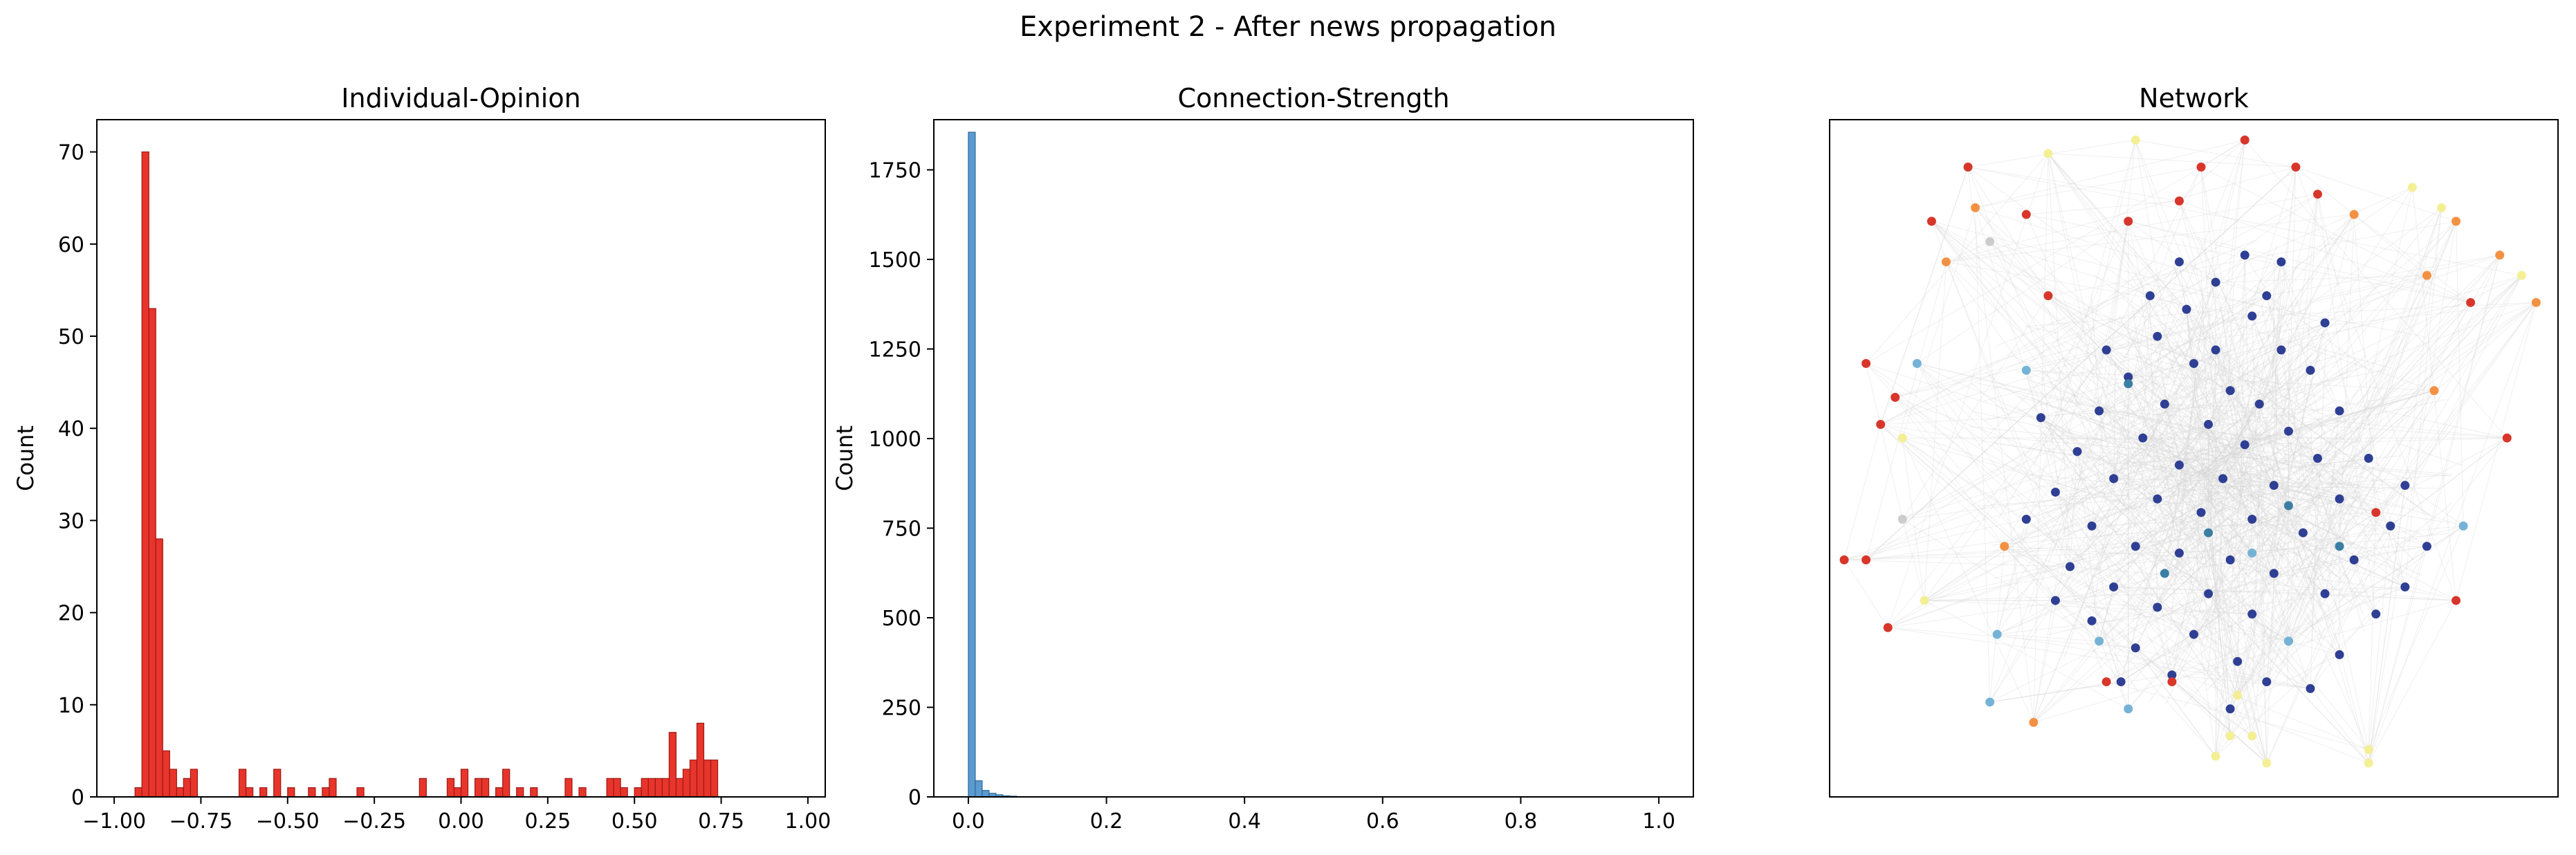 Image resolution: width=2576 pixels, height=855 pixels. What do you see at coordinates (1313, 98) in the screenshot?
I see `axes-title: Connection-Strength` at bounding box center [1313, 98].